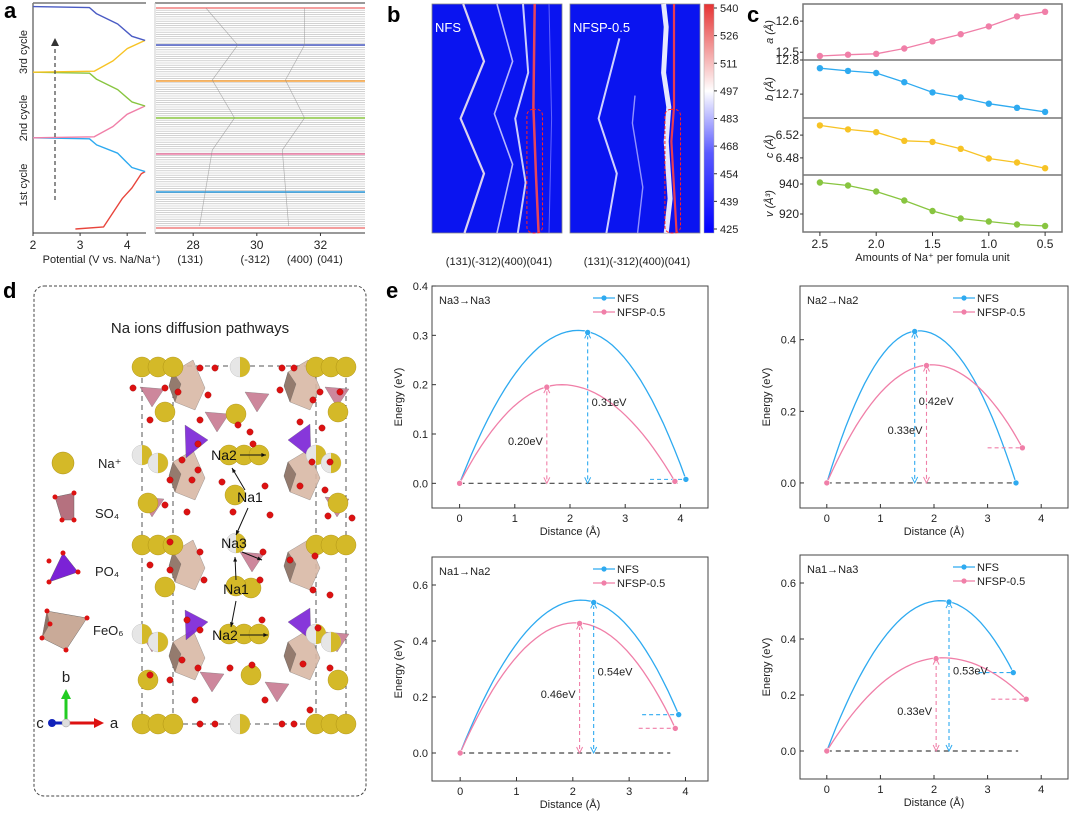 The width and height of the screenshot is (1080, 813). Describe the element at coordinates (915, 712) in the screenshot. I see `barrier-label: 0.33eV` at that location.